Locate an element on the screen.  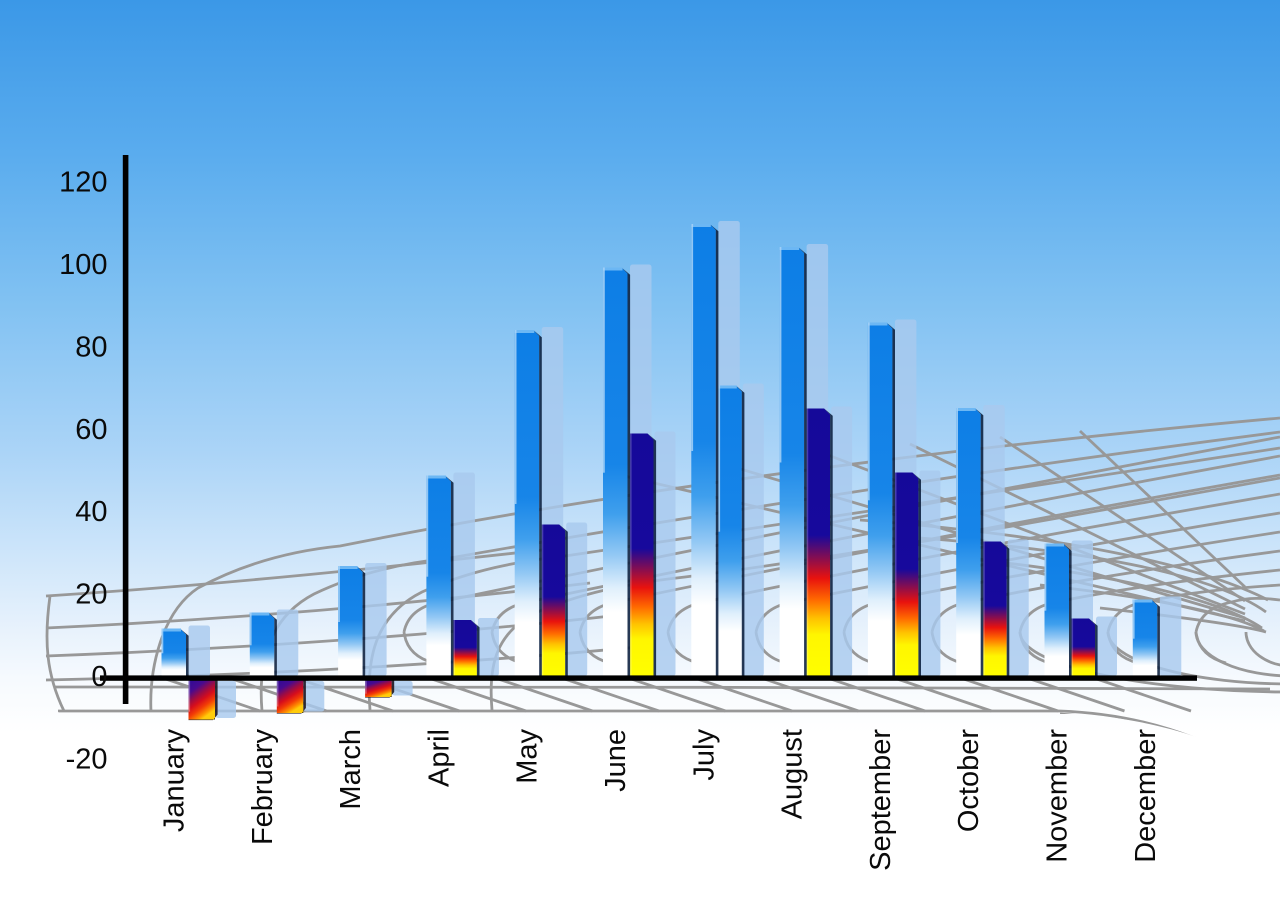
svg-text: 60 is located at coordinates (91, 430).